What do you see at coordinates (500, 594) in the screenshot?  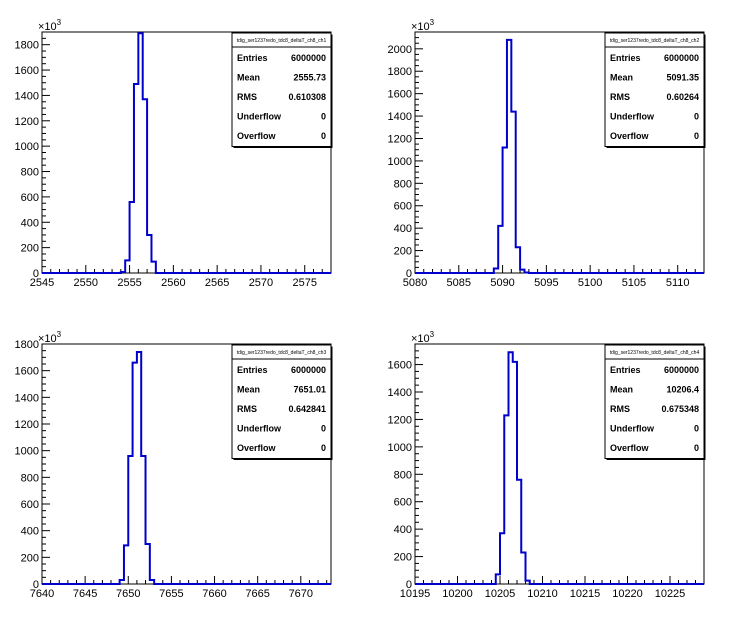 I see `x-tick-label: 10205` at bounding box center [500, 594].